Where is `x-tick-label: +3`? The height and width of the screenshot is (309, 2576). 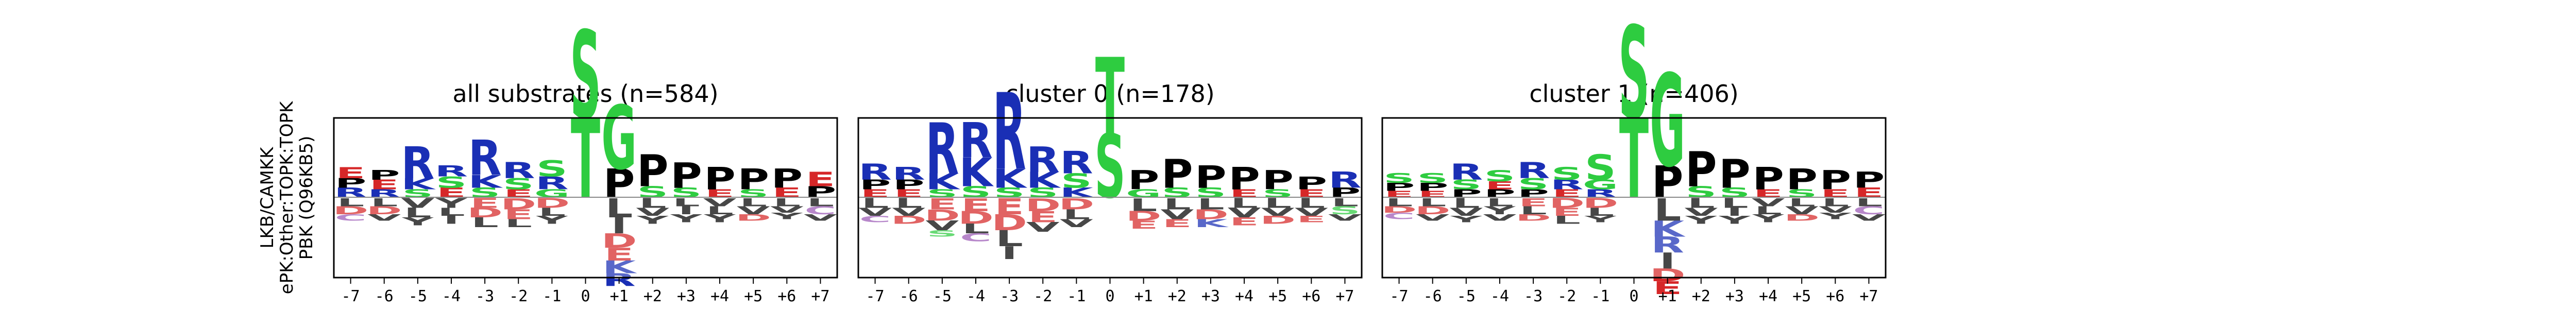 x-tick-label: +3 is located at coordinates (1735, 296).